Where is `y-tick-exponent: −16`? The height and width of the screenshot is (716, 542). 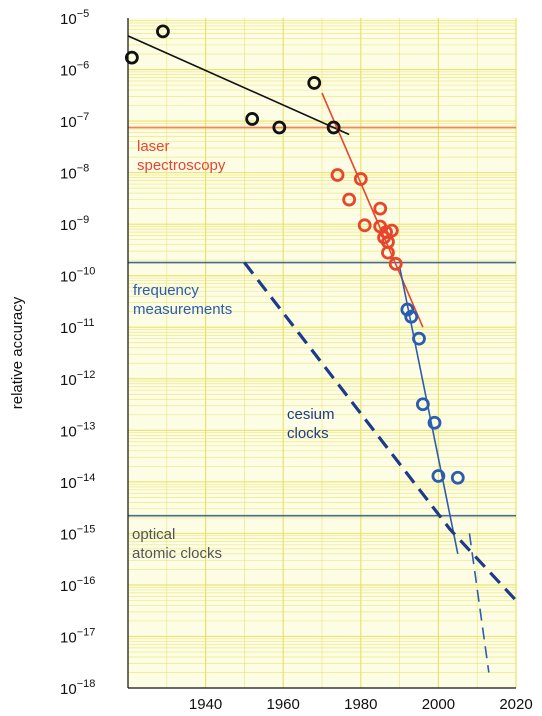
y-tick-exponent: −16 is located at coordinates (86, 581).